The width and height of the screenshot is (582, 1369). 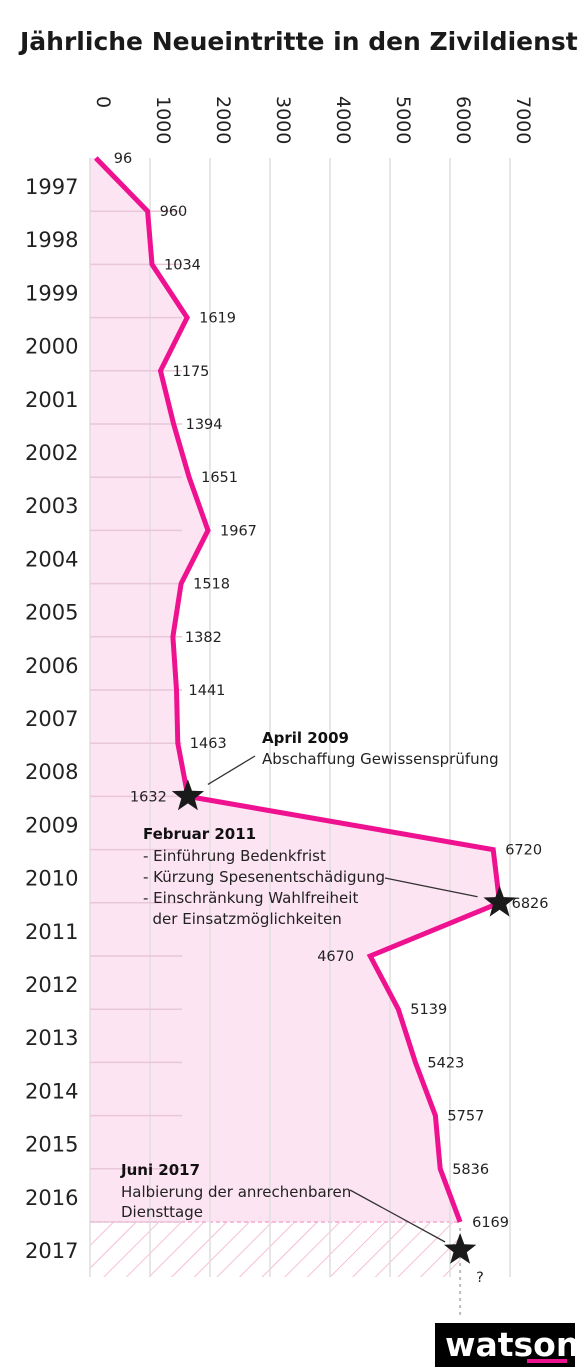 I want to click on annotation-title: Juni 2017, so click(x=160, y=1170).